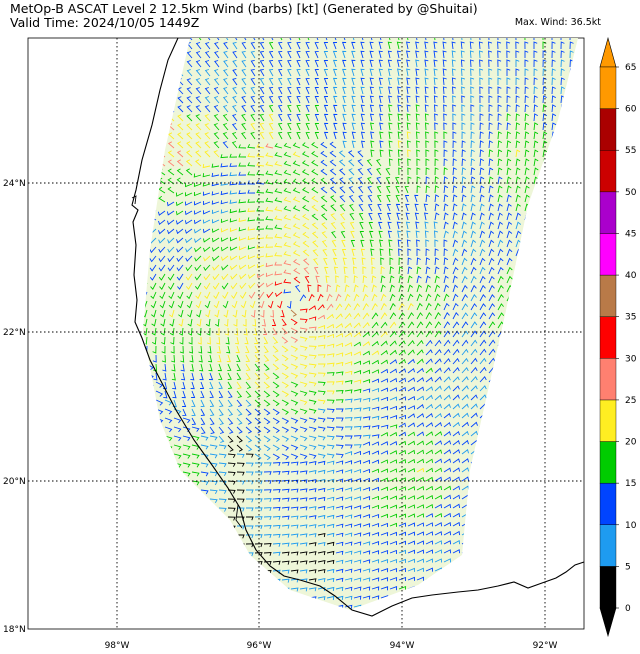  Describe the element at coordinates (14, 333) in the screenshot. I see `lat-label-22n: 22°N` at that location.